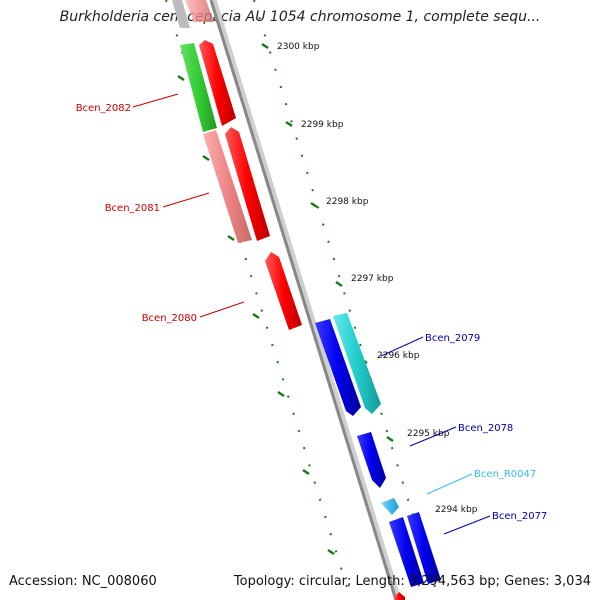  I want to click on gene-bcen-2081, so click(227, 186).